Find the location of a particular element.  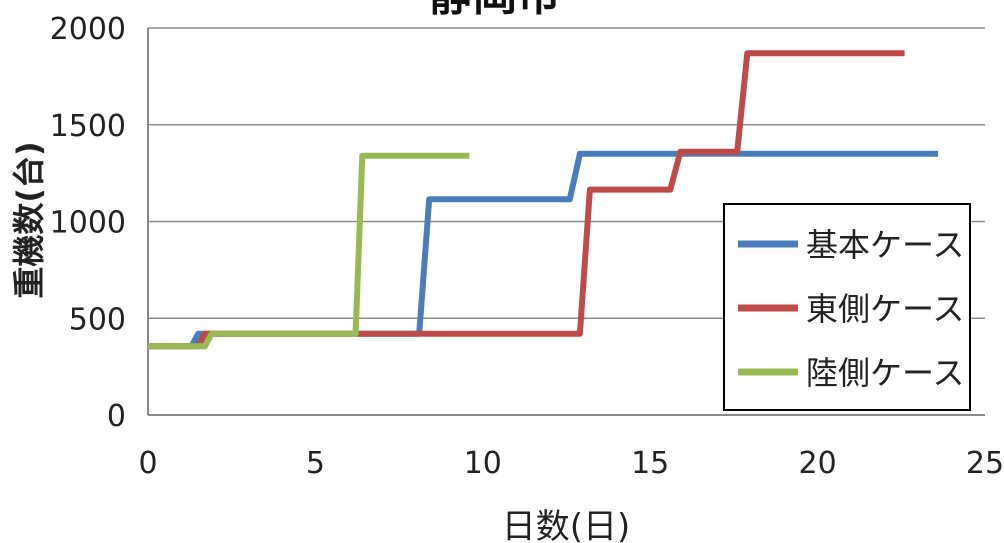

x-tick-label: 20 is located at coordinates (818, 463).